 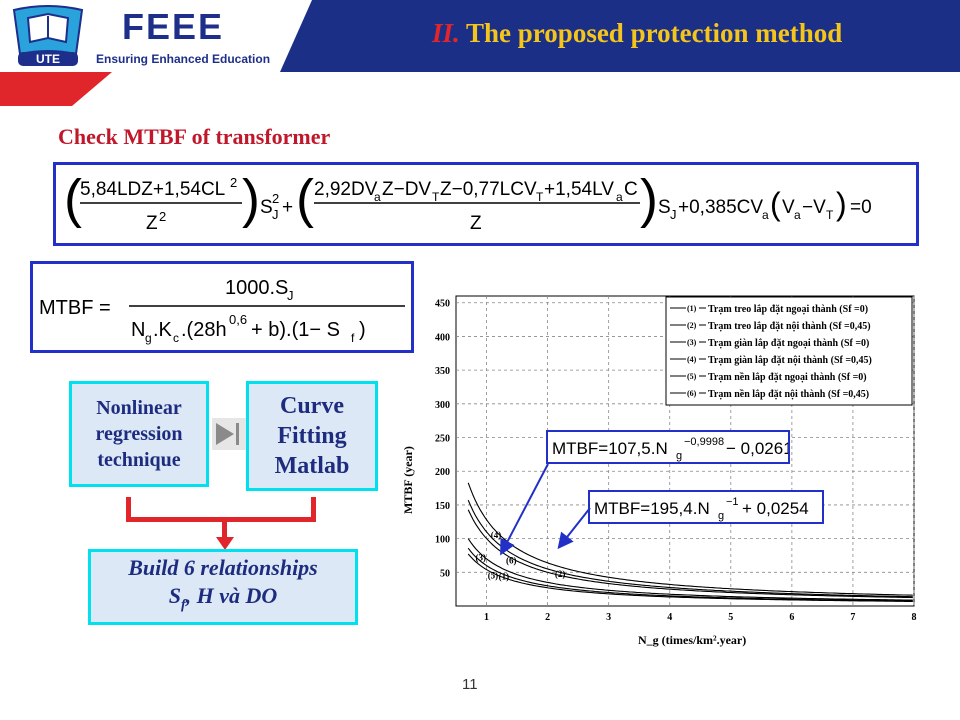 I want to click on subtitle: Check MTBF of transformer, so click(x=194, y=136).